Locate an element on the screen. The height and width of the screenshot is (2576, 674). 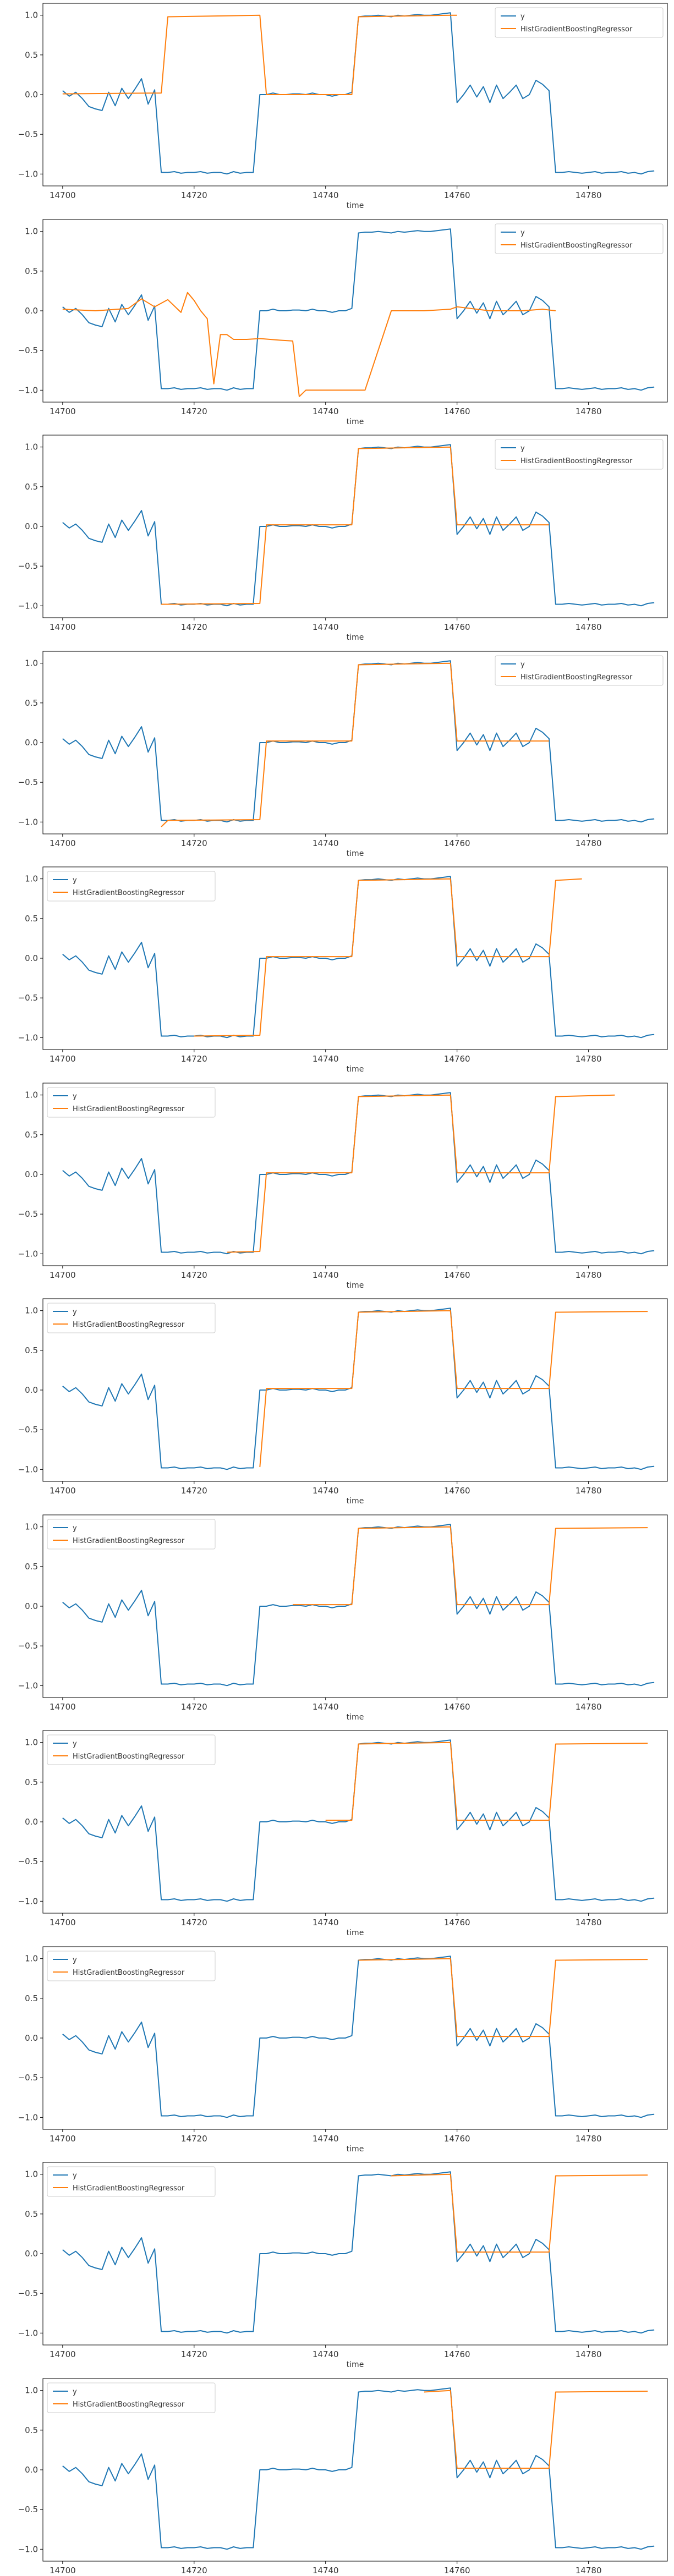
series-y-line is located at coordinates (359, 2468).